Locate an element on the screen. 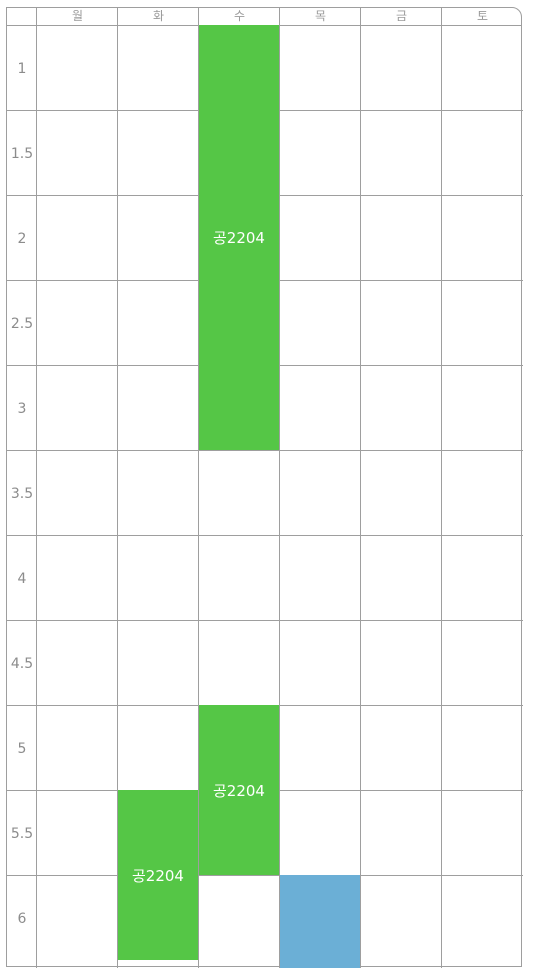  class-block-thu is located at coordinates (320, 921).